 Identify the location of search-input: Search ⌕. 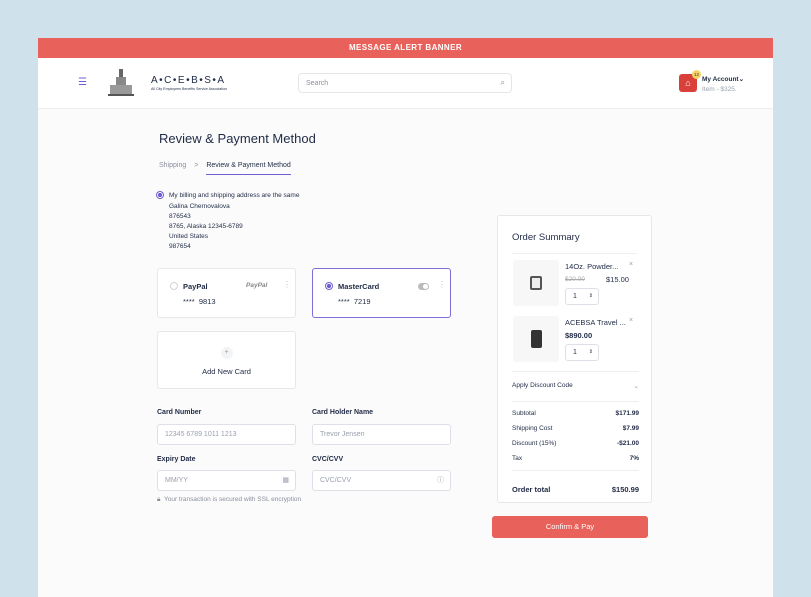
(405, 83).